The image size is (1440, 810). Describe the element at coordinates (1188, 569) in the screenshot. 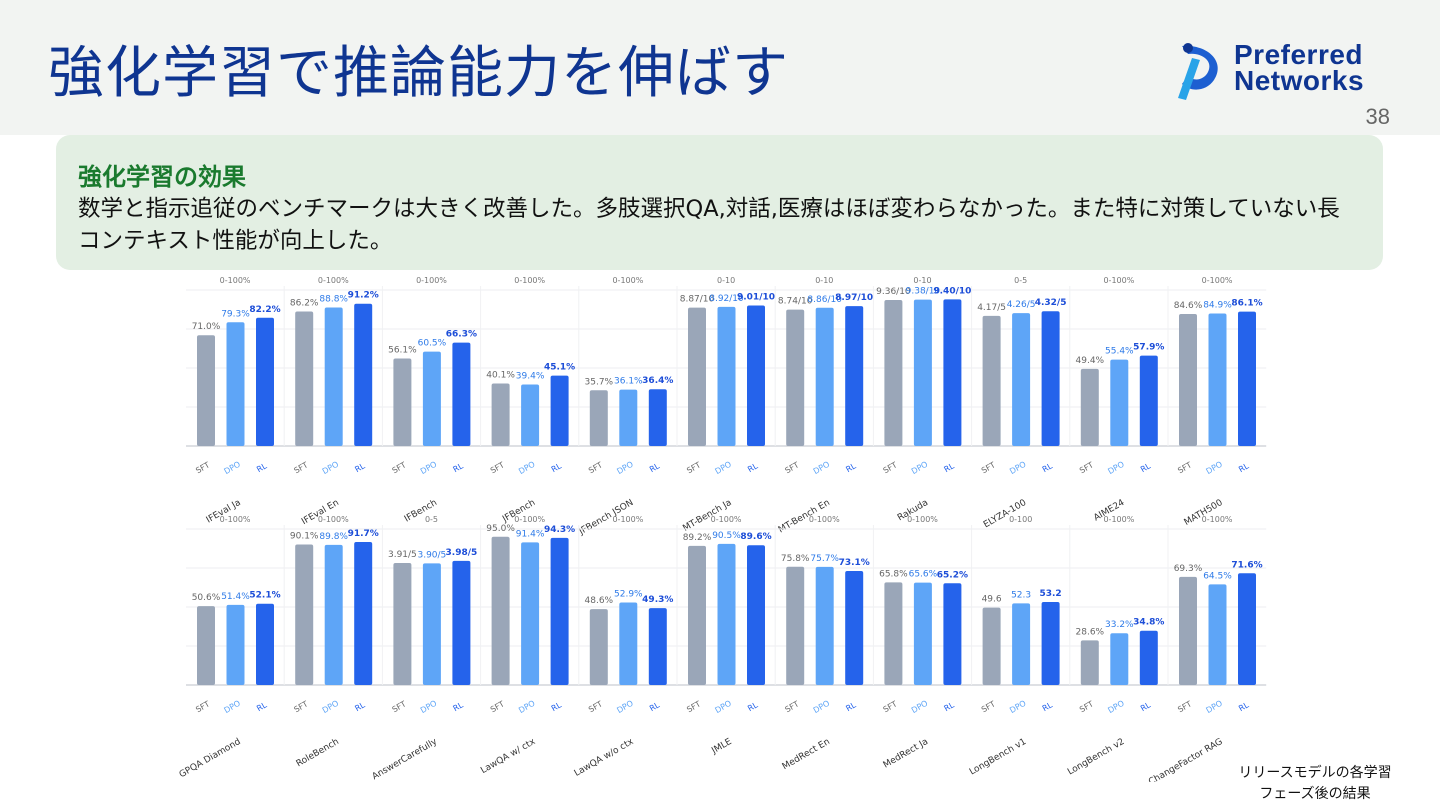

I see `value-label: 69.3%` at that location.